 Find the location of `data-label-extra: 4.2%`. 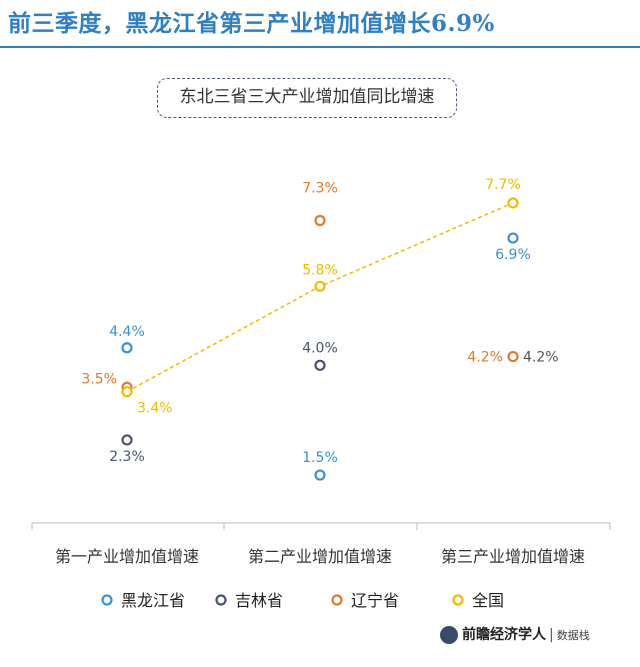

data-label-extra: 4.2% is located at coordinates (541, 358).